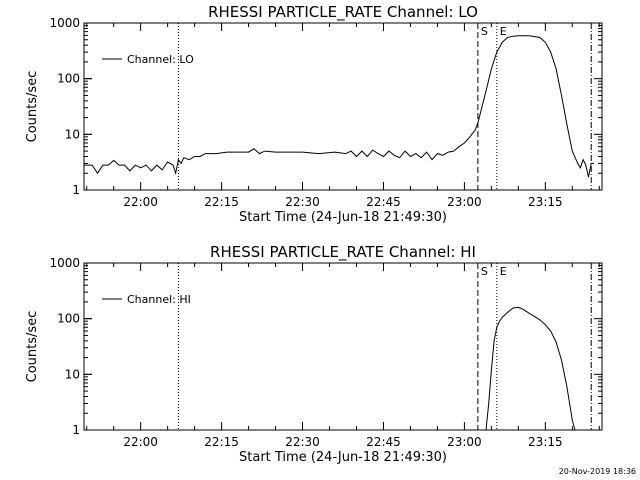 The image size is (640, 480). What do you see at coordinates (159, 299) in the screenshot?
I see `legend-label: Channel: HI` at bounding box center [159, 299].